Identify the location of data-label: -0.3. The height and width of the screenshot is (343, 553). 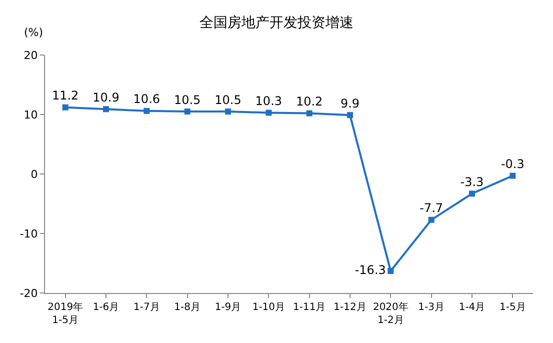
(512, 164).